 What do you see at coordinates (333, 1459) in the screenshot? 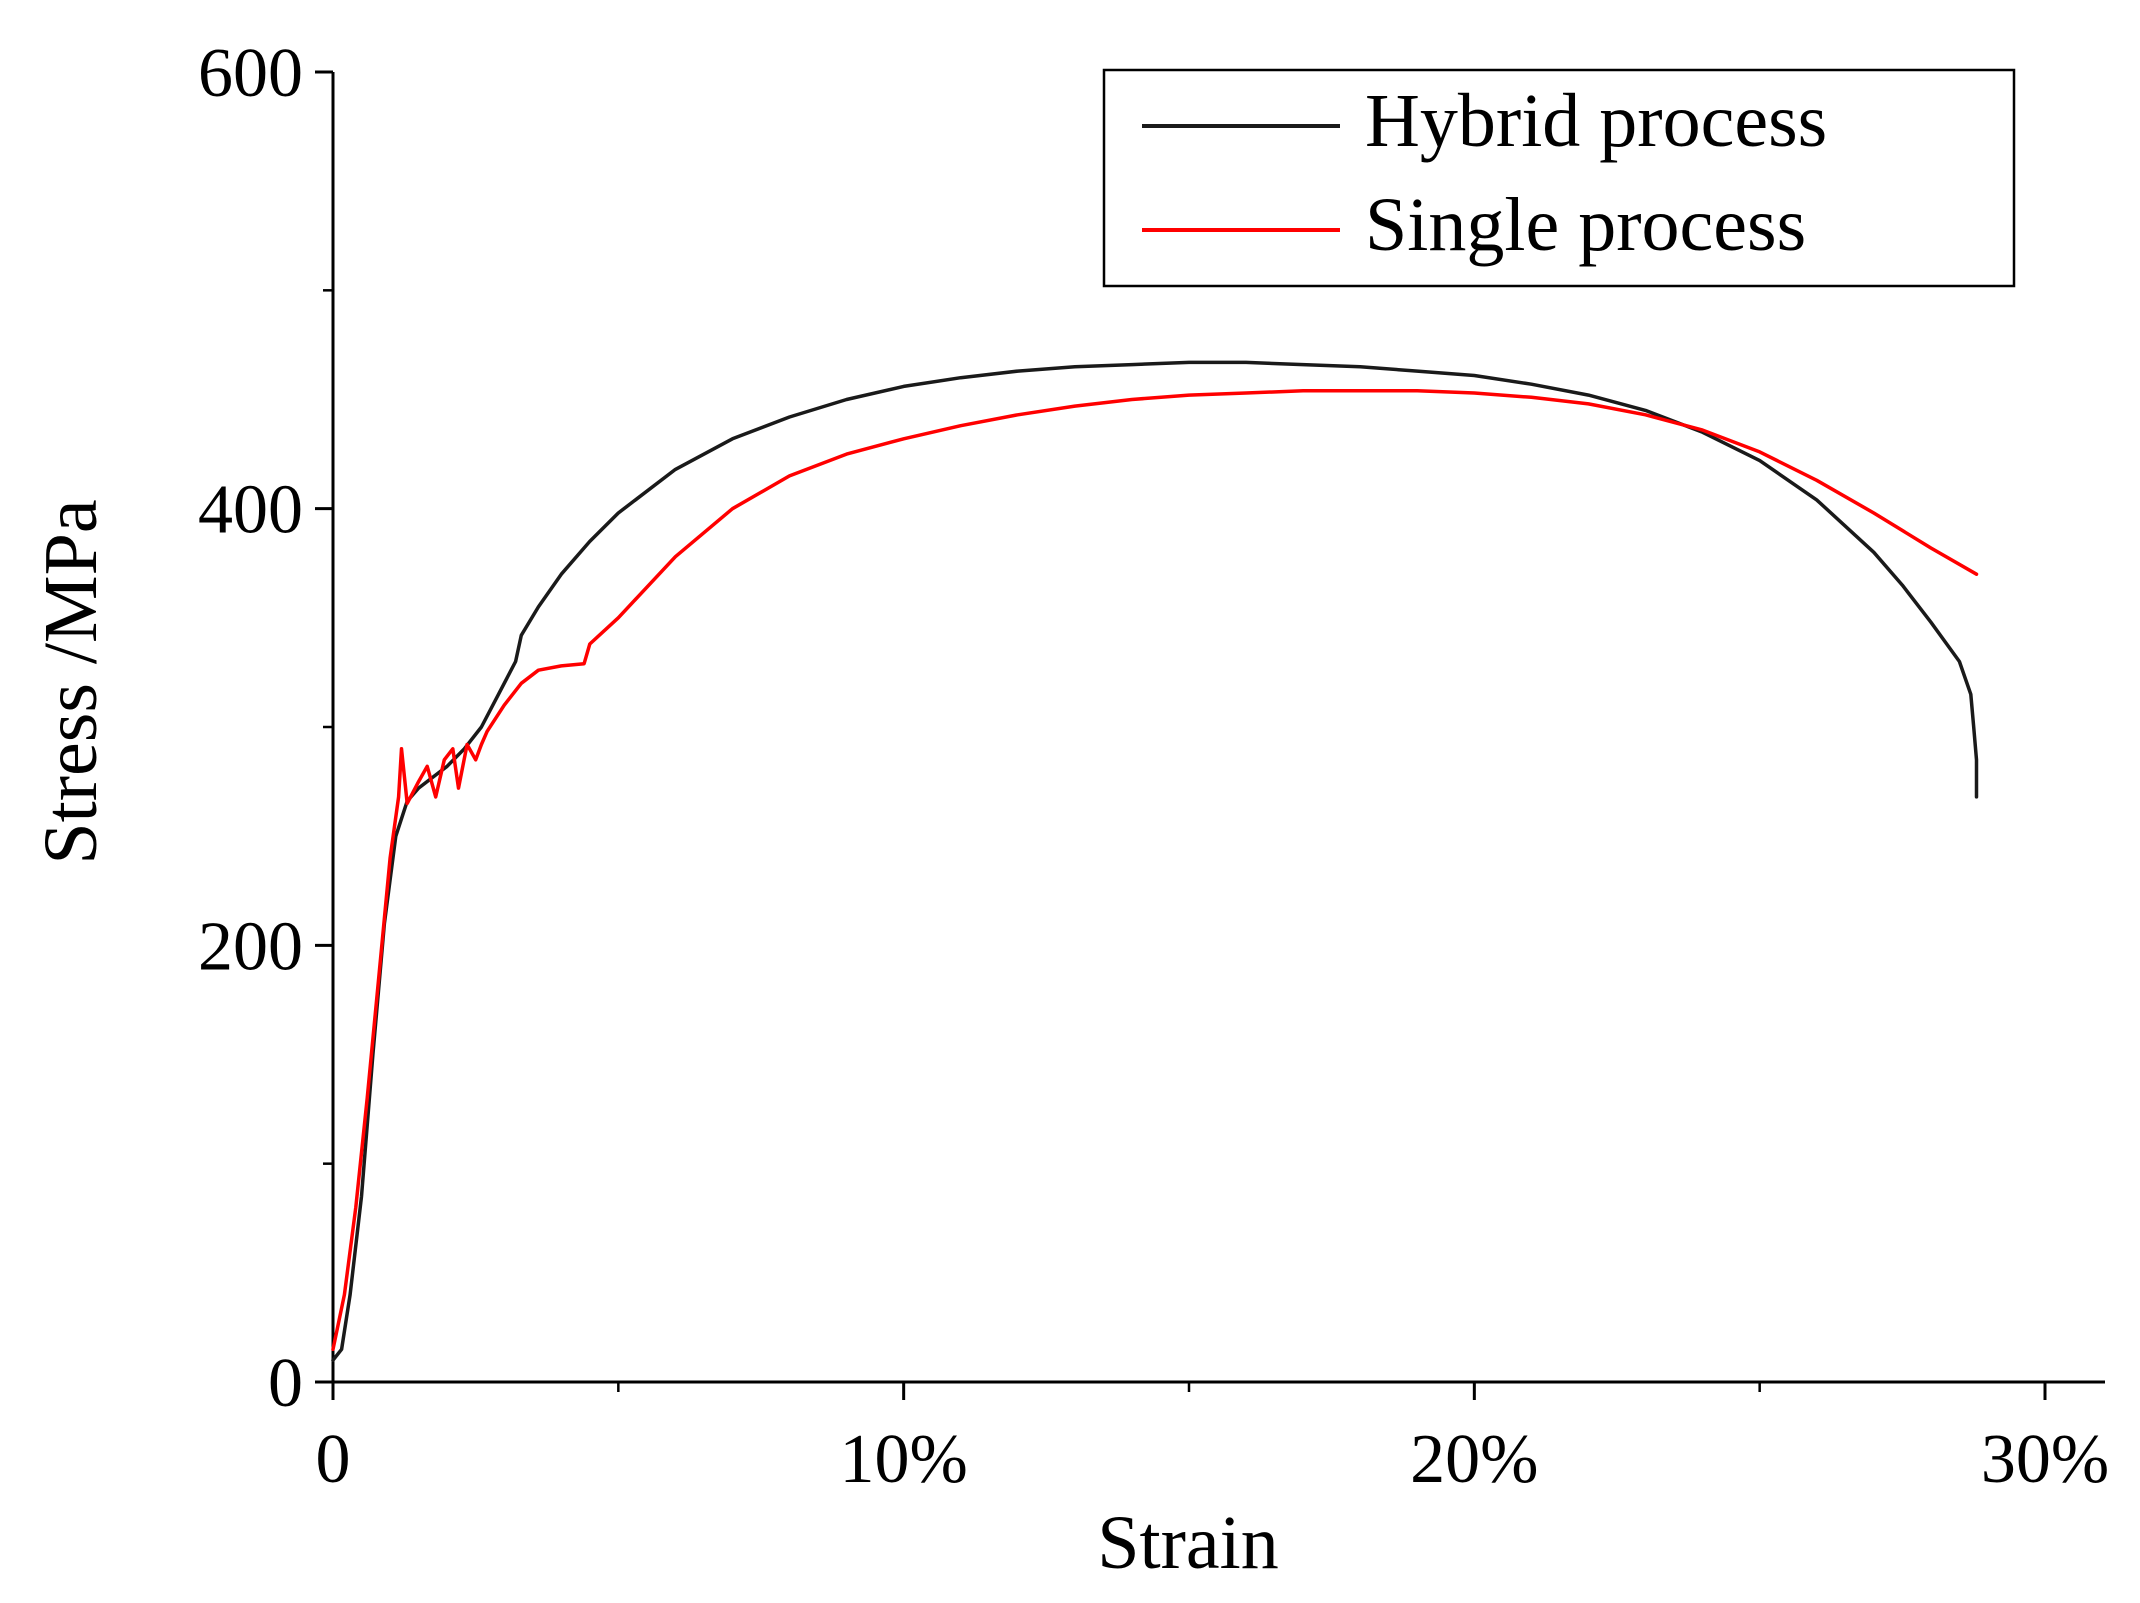
I see `x-tick-label: 0` at bounding box center [333, 1459].